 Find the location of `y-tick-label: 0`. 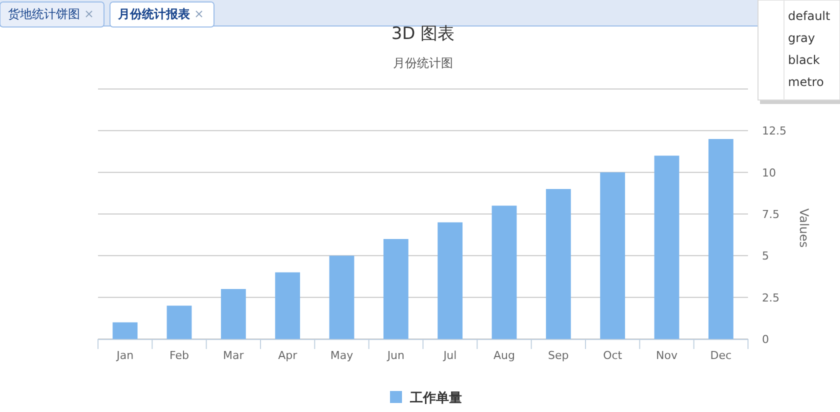

y-tick-label: 0 is located at coordinates (765, 339).